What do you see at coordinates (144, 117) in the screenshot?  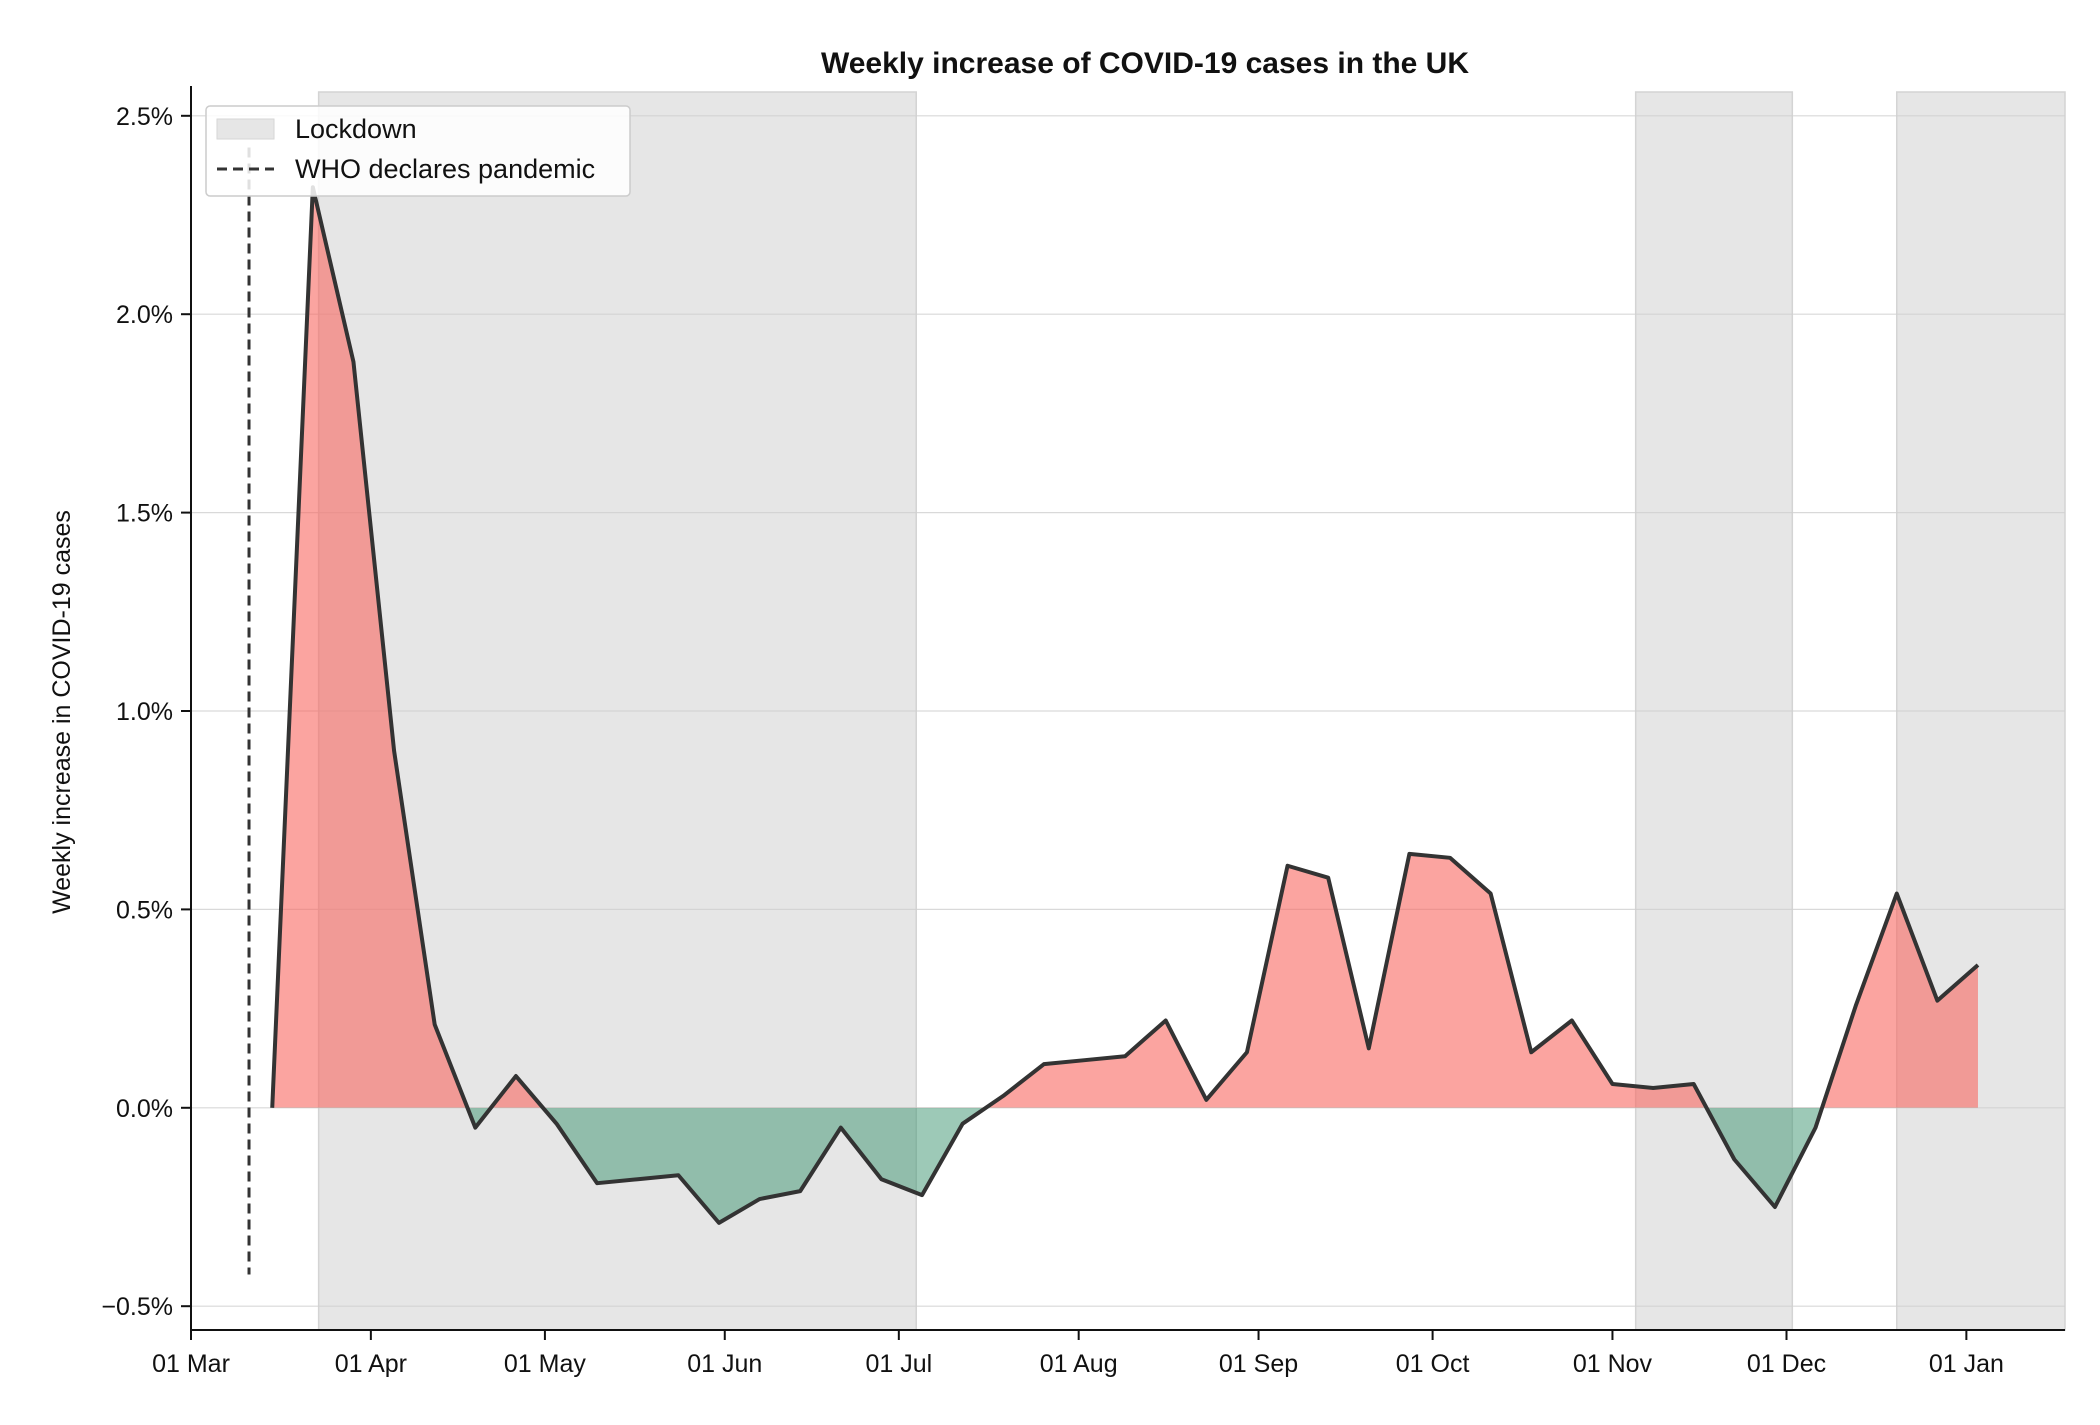 I see `y-tick-label: 2.5%` at bounding box center [144, 117].